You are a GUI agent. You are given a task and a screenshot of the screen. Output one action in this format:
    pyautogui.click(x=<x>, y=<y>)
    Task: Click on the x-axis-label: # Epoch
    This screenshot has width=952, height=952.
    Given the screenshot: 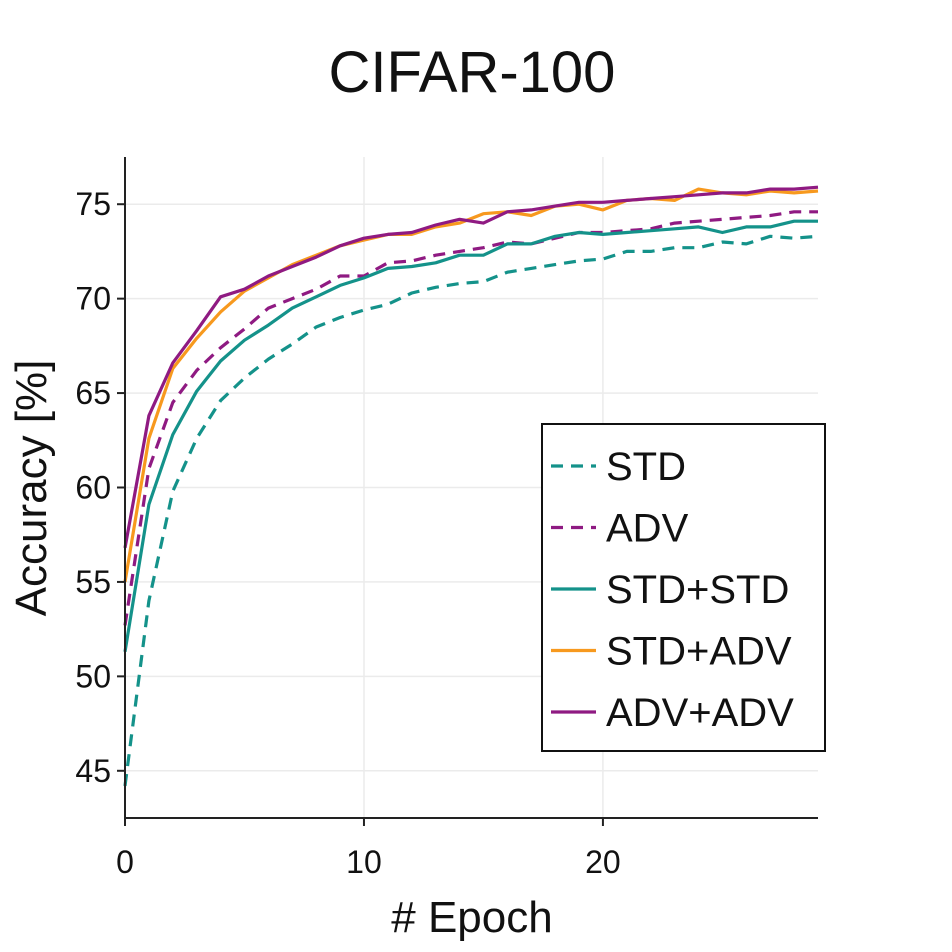 What is the action you would take?
    pyautogui.click(x=471, y=917)
    